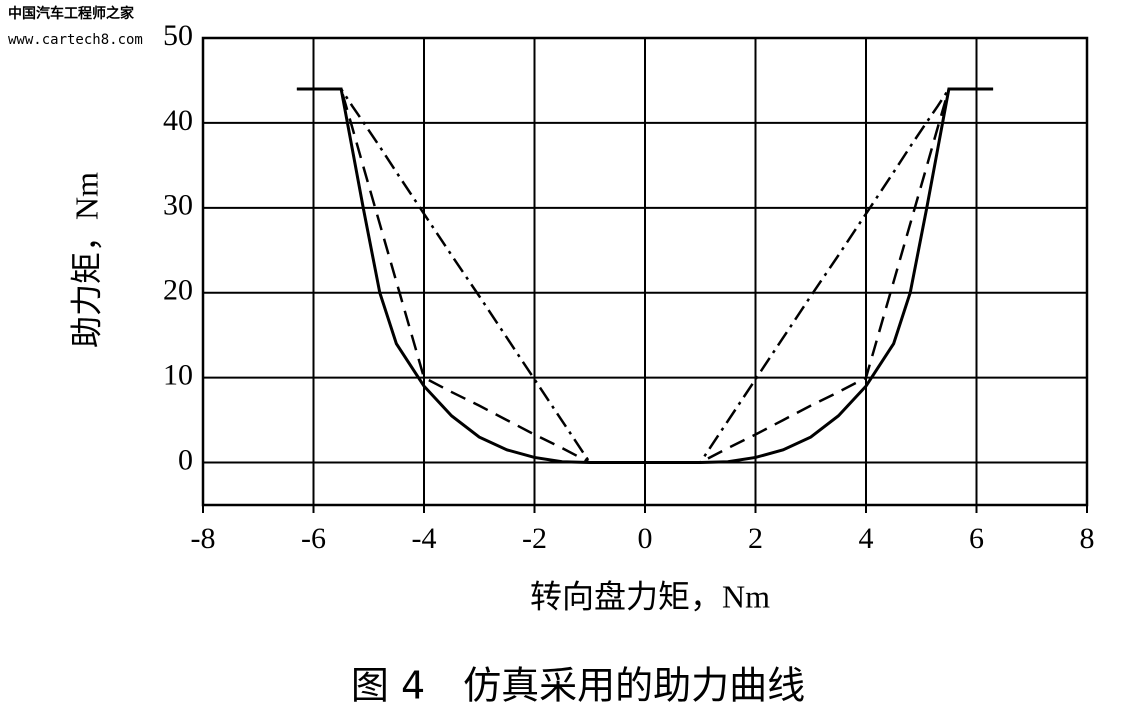 The image size is (1128, 717). I want to click on x-tick-label: 6, so click(976, 538).